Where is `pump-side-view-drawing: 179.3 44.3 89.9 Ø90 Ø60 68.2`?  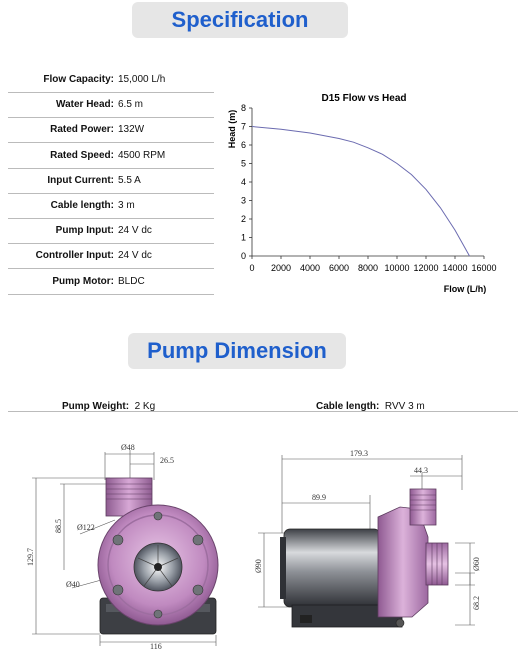
pump-side-view-drawing: 179.3 44.3 89.9 Ø90 Ø60 68.2 is located at coordinates (367, 538).